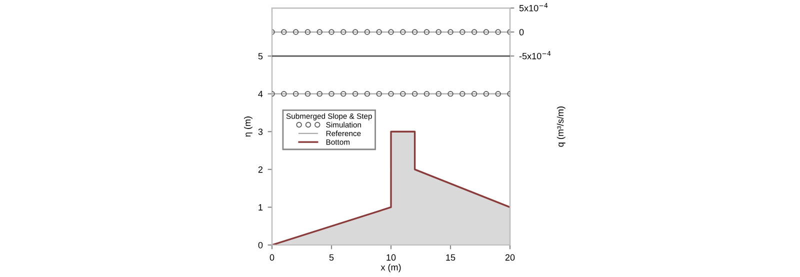 The height and width of the screenshot is (277, 800). What do you see at coordinates (535, 55) in the screenshot?
I see `y2-tick-label: -5x10$^{−4}$` at bounding box center [535, 55].